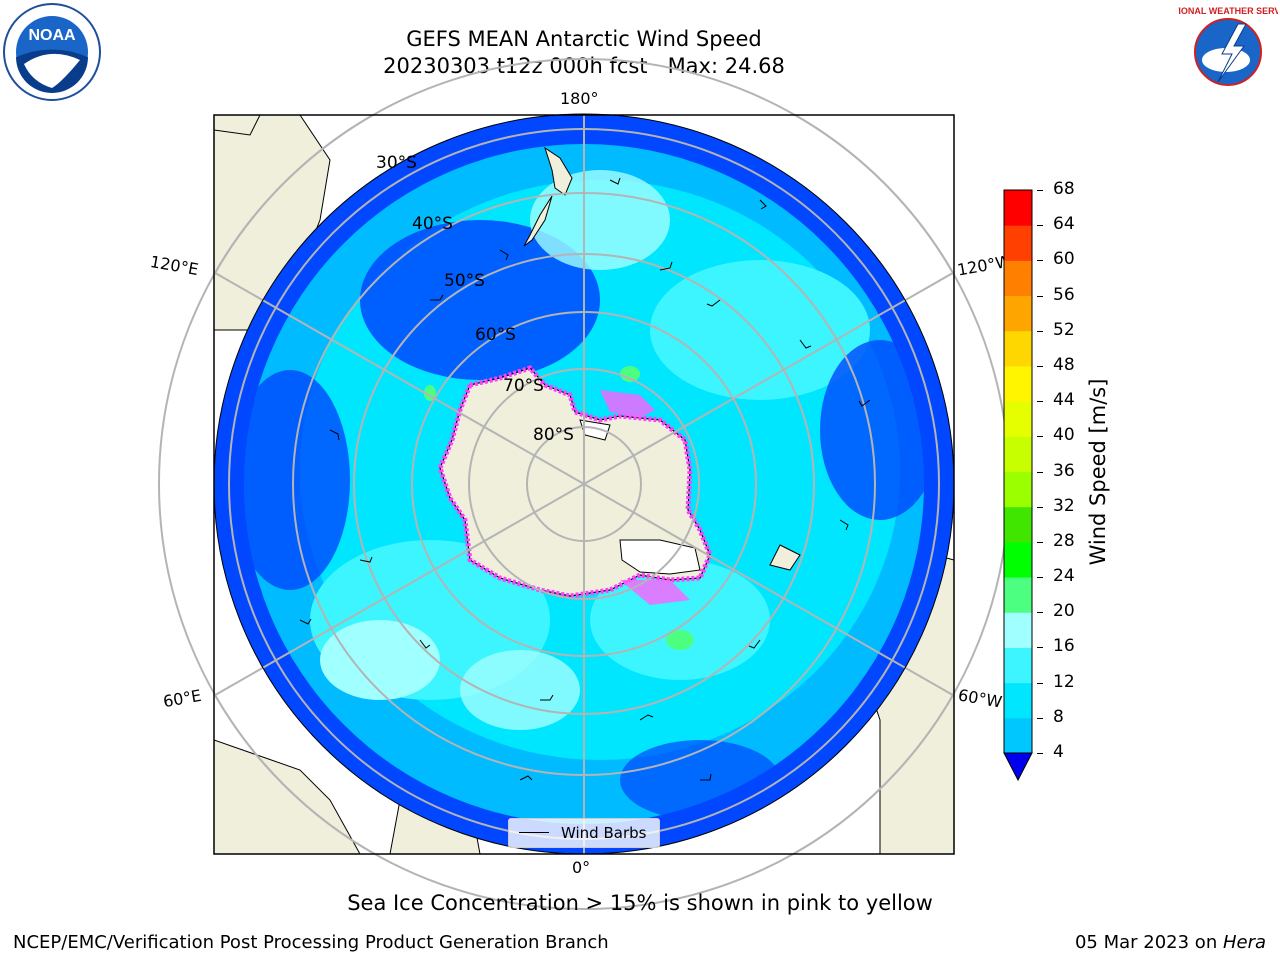 The image size is (1280, 960). I want to click on africa-land, so click(287, 796).